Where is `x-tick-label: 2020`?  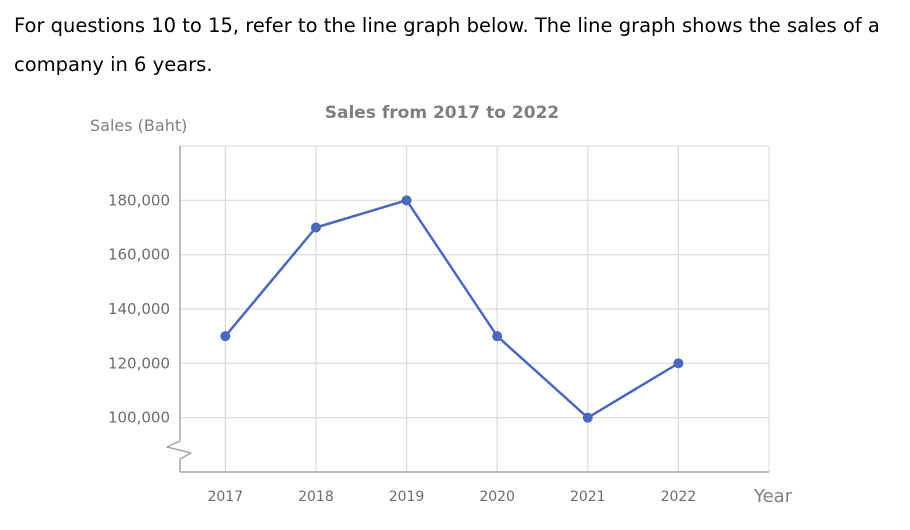 x-tick-label: 2020 is located at coordinates (497, 497).